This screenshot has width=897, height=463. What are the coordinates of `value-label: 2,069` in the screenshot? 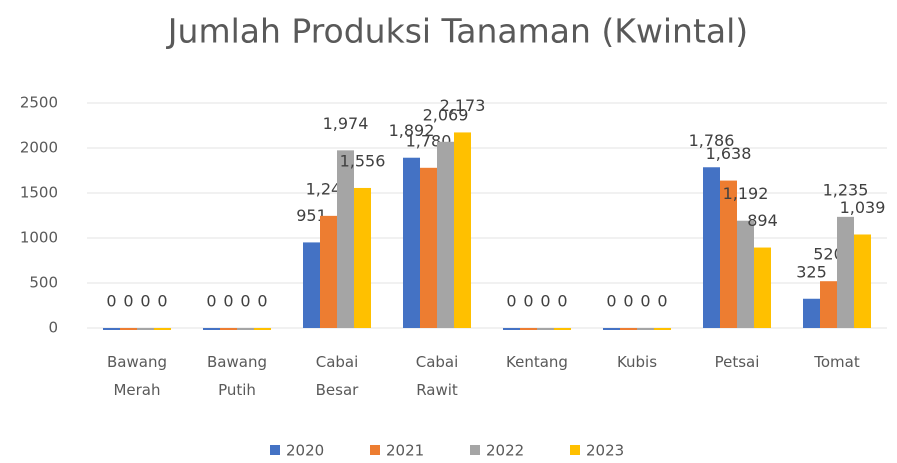 It's located at (446, 114).